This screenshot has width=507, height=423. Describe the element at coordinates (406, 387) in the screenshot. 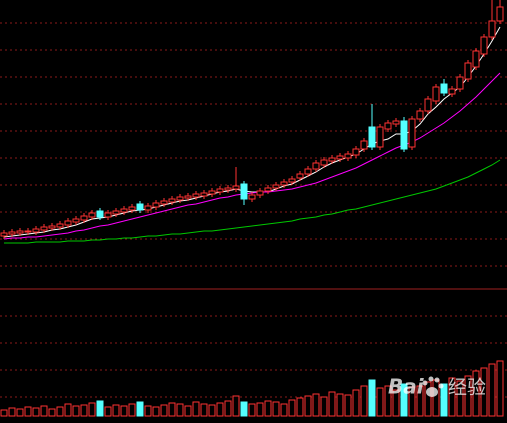

I see `watermark-brand: Bai` at that location.